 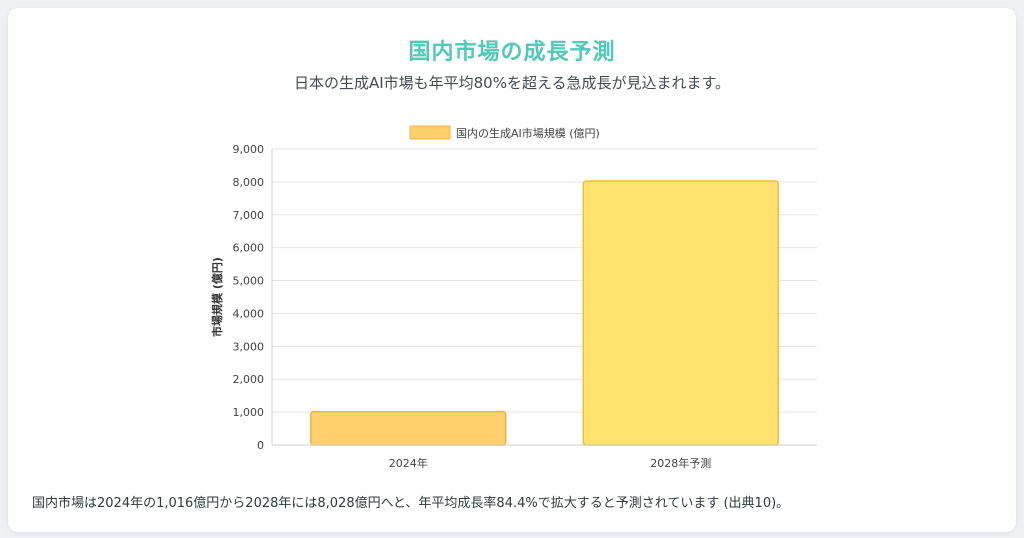 What do you see at coordinates (249, 346) in the screenshot?
I see `y-tick-label: 3,000` at bounding box center [249, 346].